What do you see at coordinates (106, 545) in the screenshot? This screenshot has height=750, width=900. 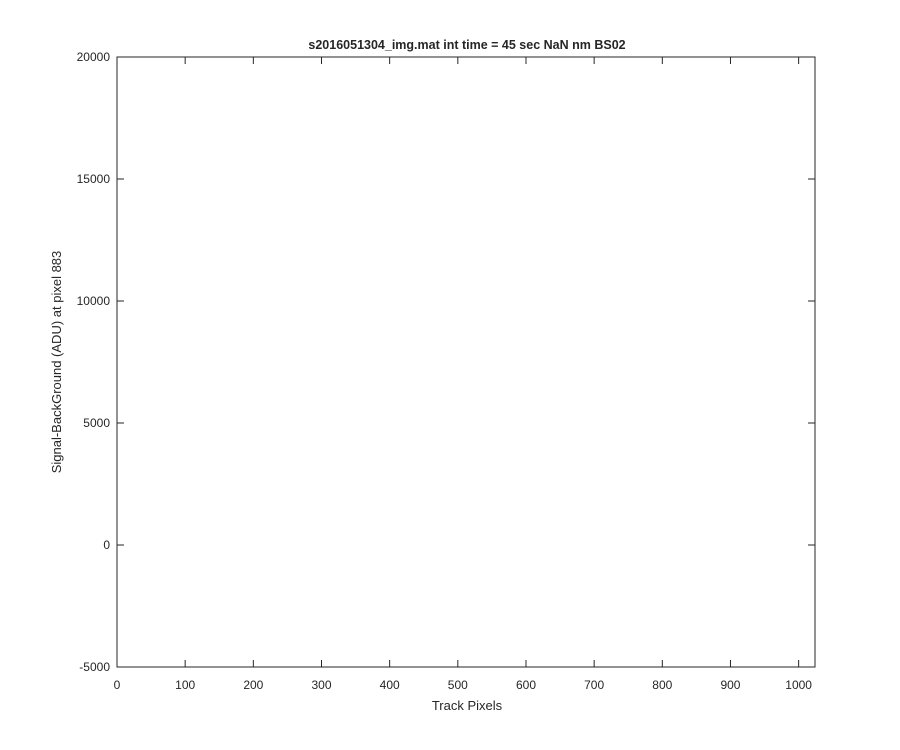 I see `y-tick-label: 0` at bounding box center [106, 545].